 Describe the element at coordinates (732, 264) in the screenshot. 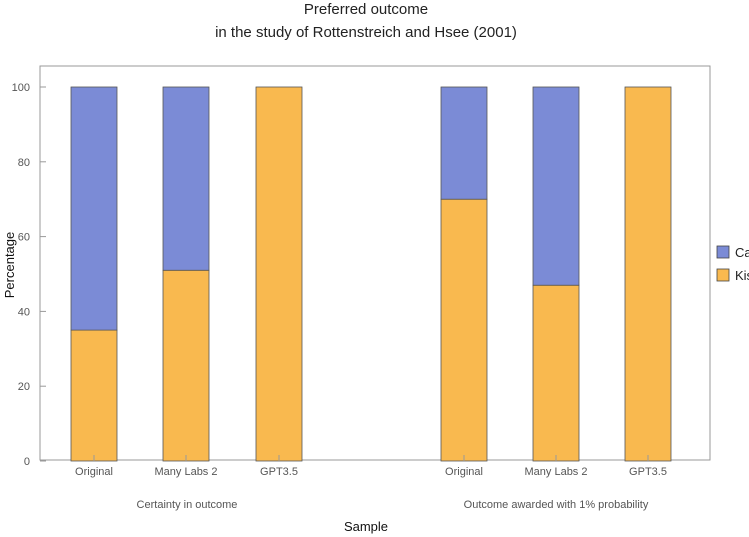

I see `legend: Cash Kiss` at that location.